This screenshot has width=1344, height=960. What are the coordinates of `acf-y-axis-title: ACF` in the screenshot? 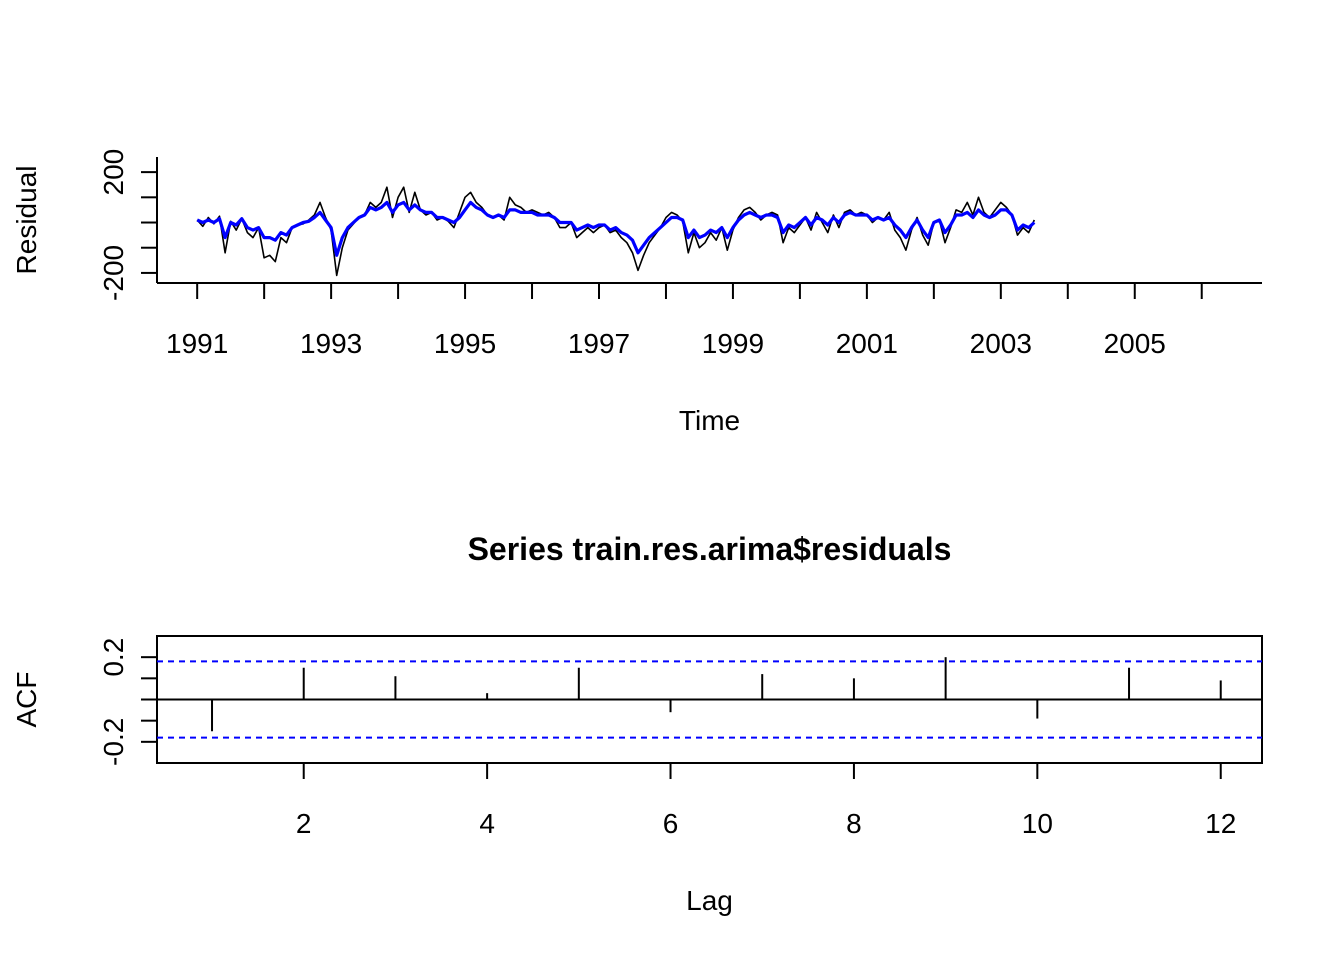 It's located at (26, 700).